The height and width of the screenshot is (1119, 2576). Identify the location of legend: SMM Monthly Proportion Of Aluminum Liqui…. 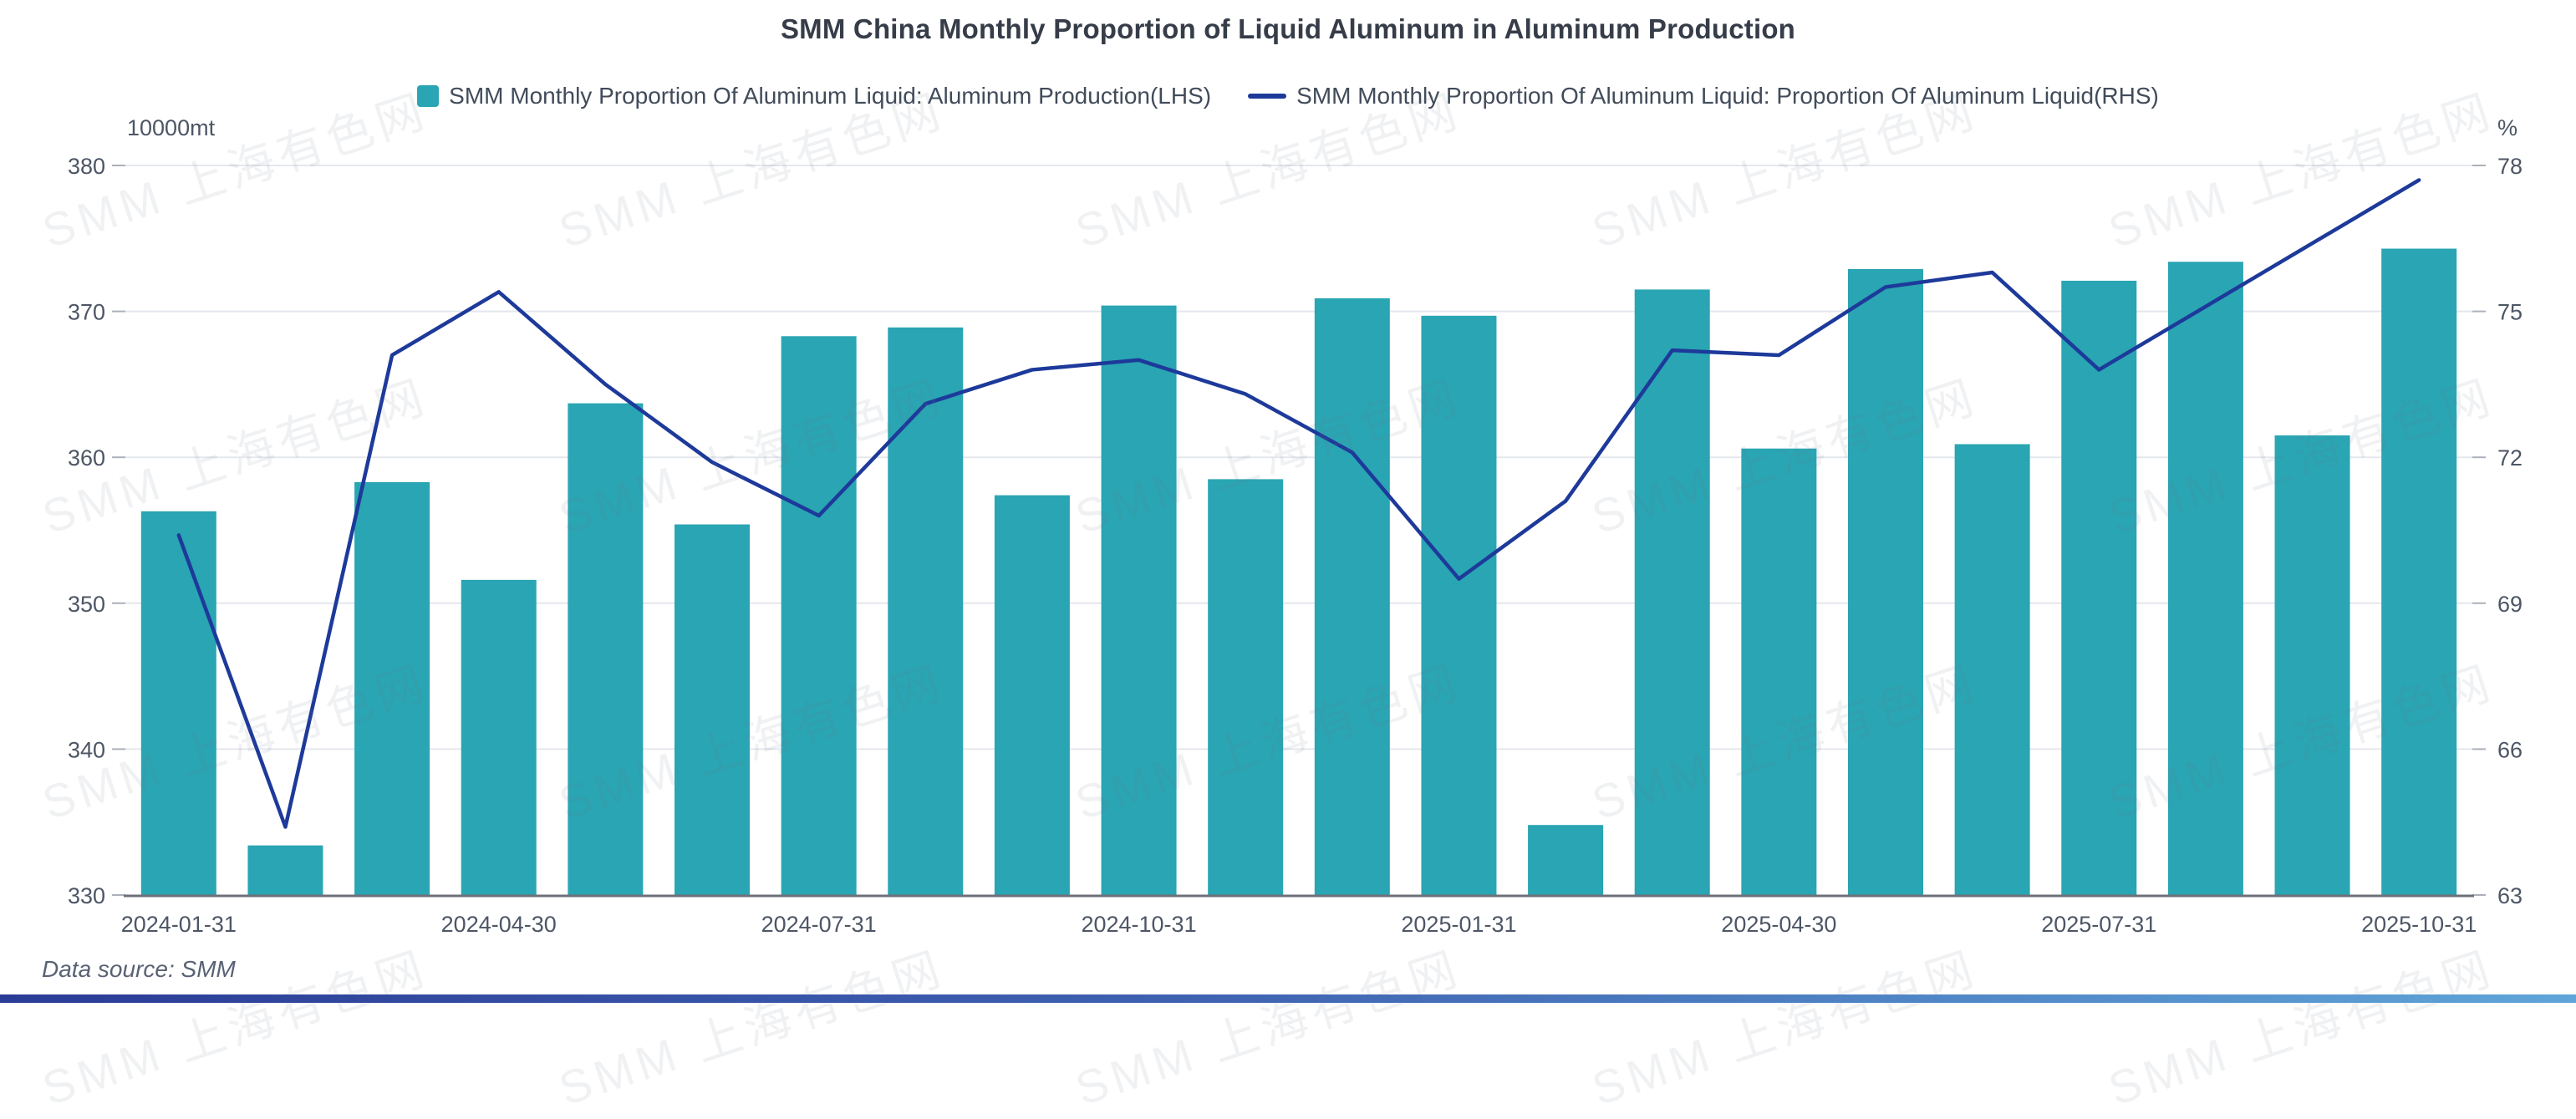
(1288, 96).